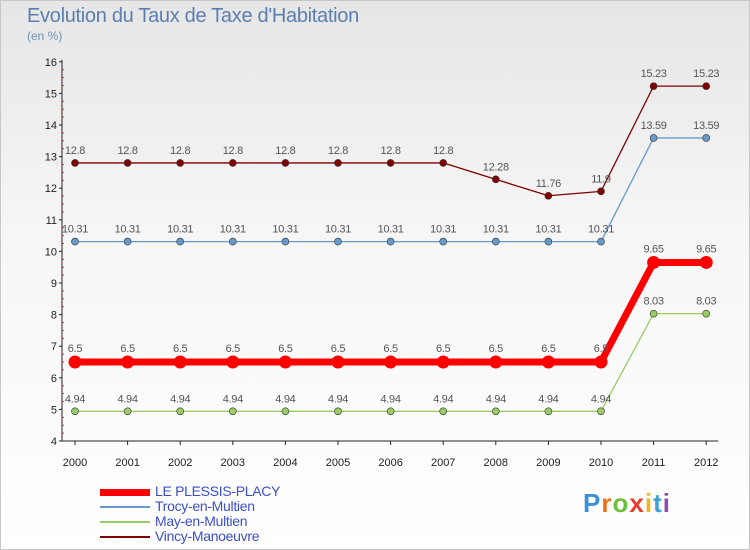 This screenshot has width=750, height=550. I want to click on data-label: 12.28, so click(496, 167).